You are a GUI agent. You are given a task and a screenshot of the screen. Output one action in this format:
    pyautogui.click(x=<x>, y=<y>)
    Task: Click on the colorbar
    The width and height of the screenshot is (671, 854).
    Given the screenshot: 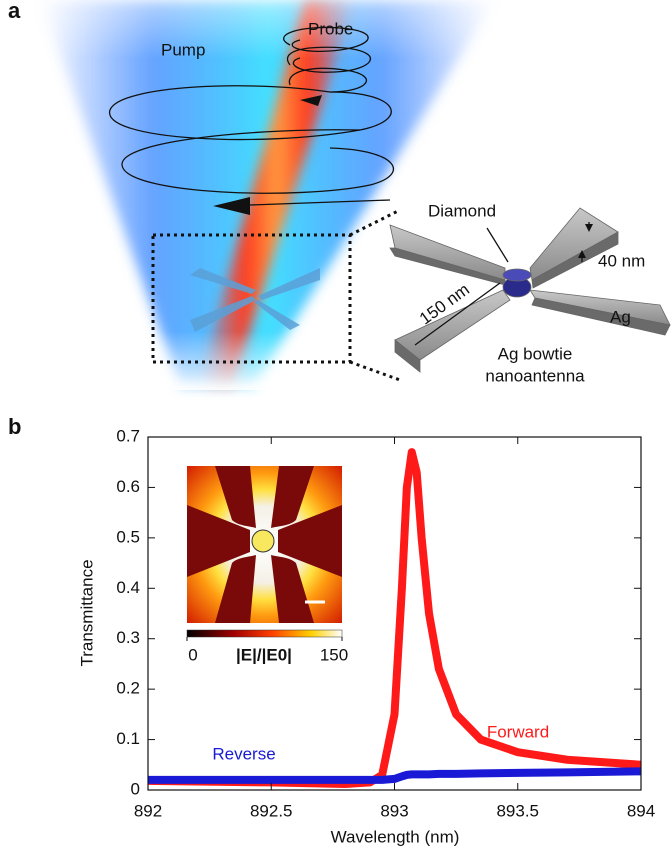 What is the action you would take?
    pyautogui.click(x=264, y=633)
    